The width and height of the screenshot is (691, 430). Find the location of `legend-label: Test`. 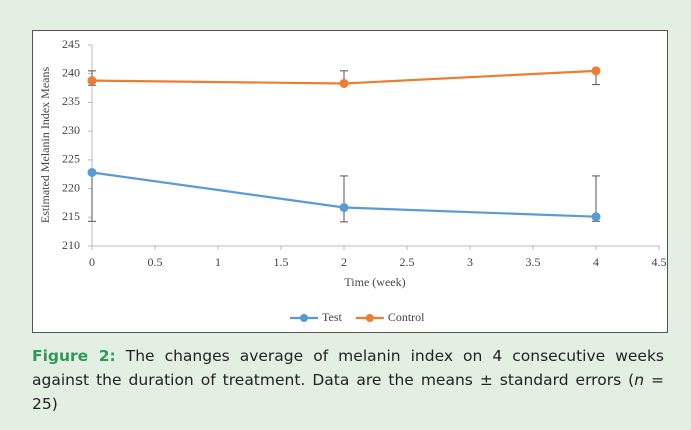

legend-label: Test is located at coordinates (332, 317).